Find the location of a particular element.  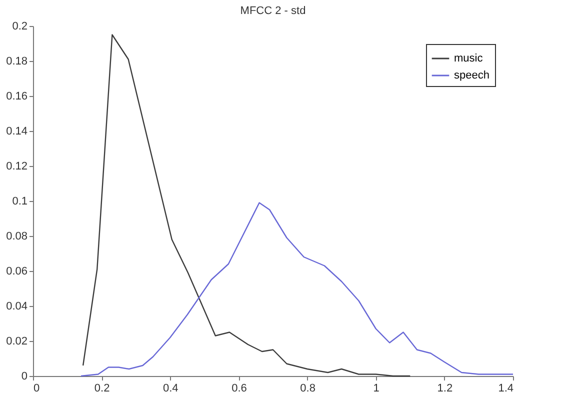

x-tick-label: 1.2 is located at coordinates (445, 388).